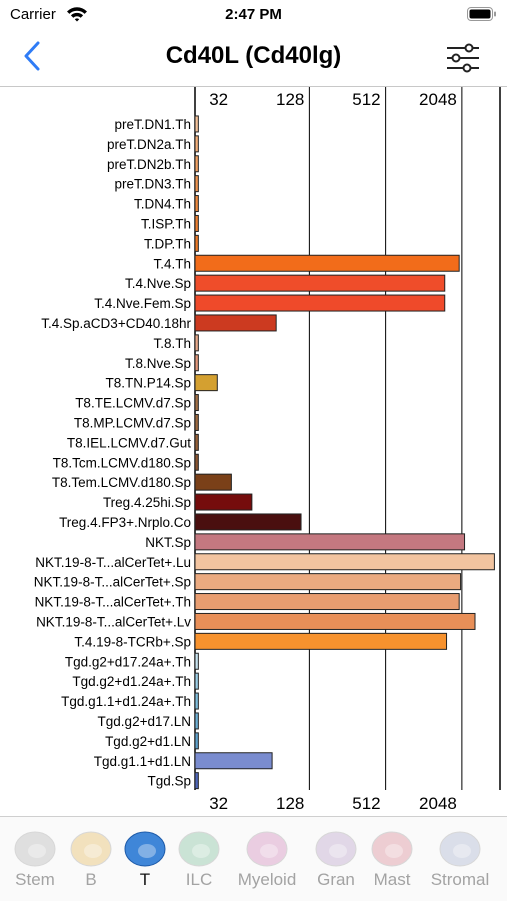  Describe the element at coordinates (267, 879) in the screenshot. I see `tab-label: Myeloid` at that location.